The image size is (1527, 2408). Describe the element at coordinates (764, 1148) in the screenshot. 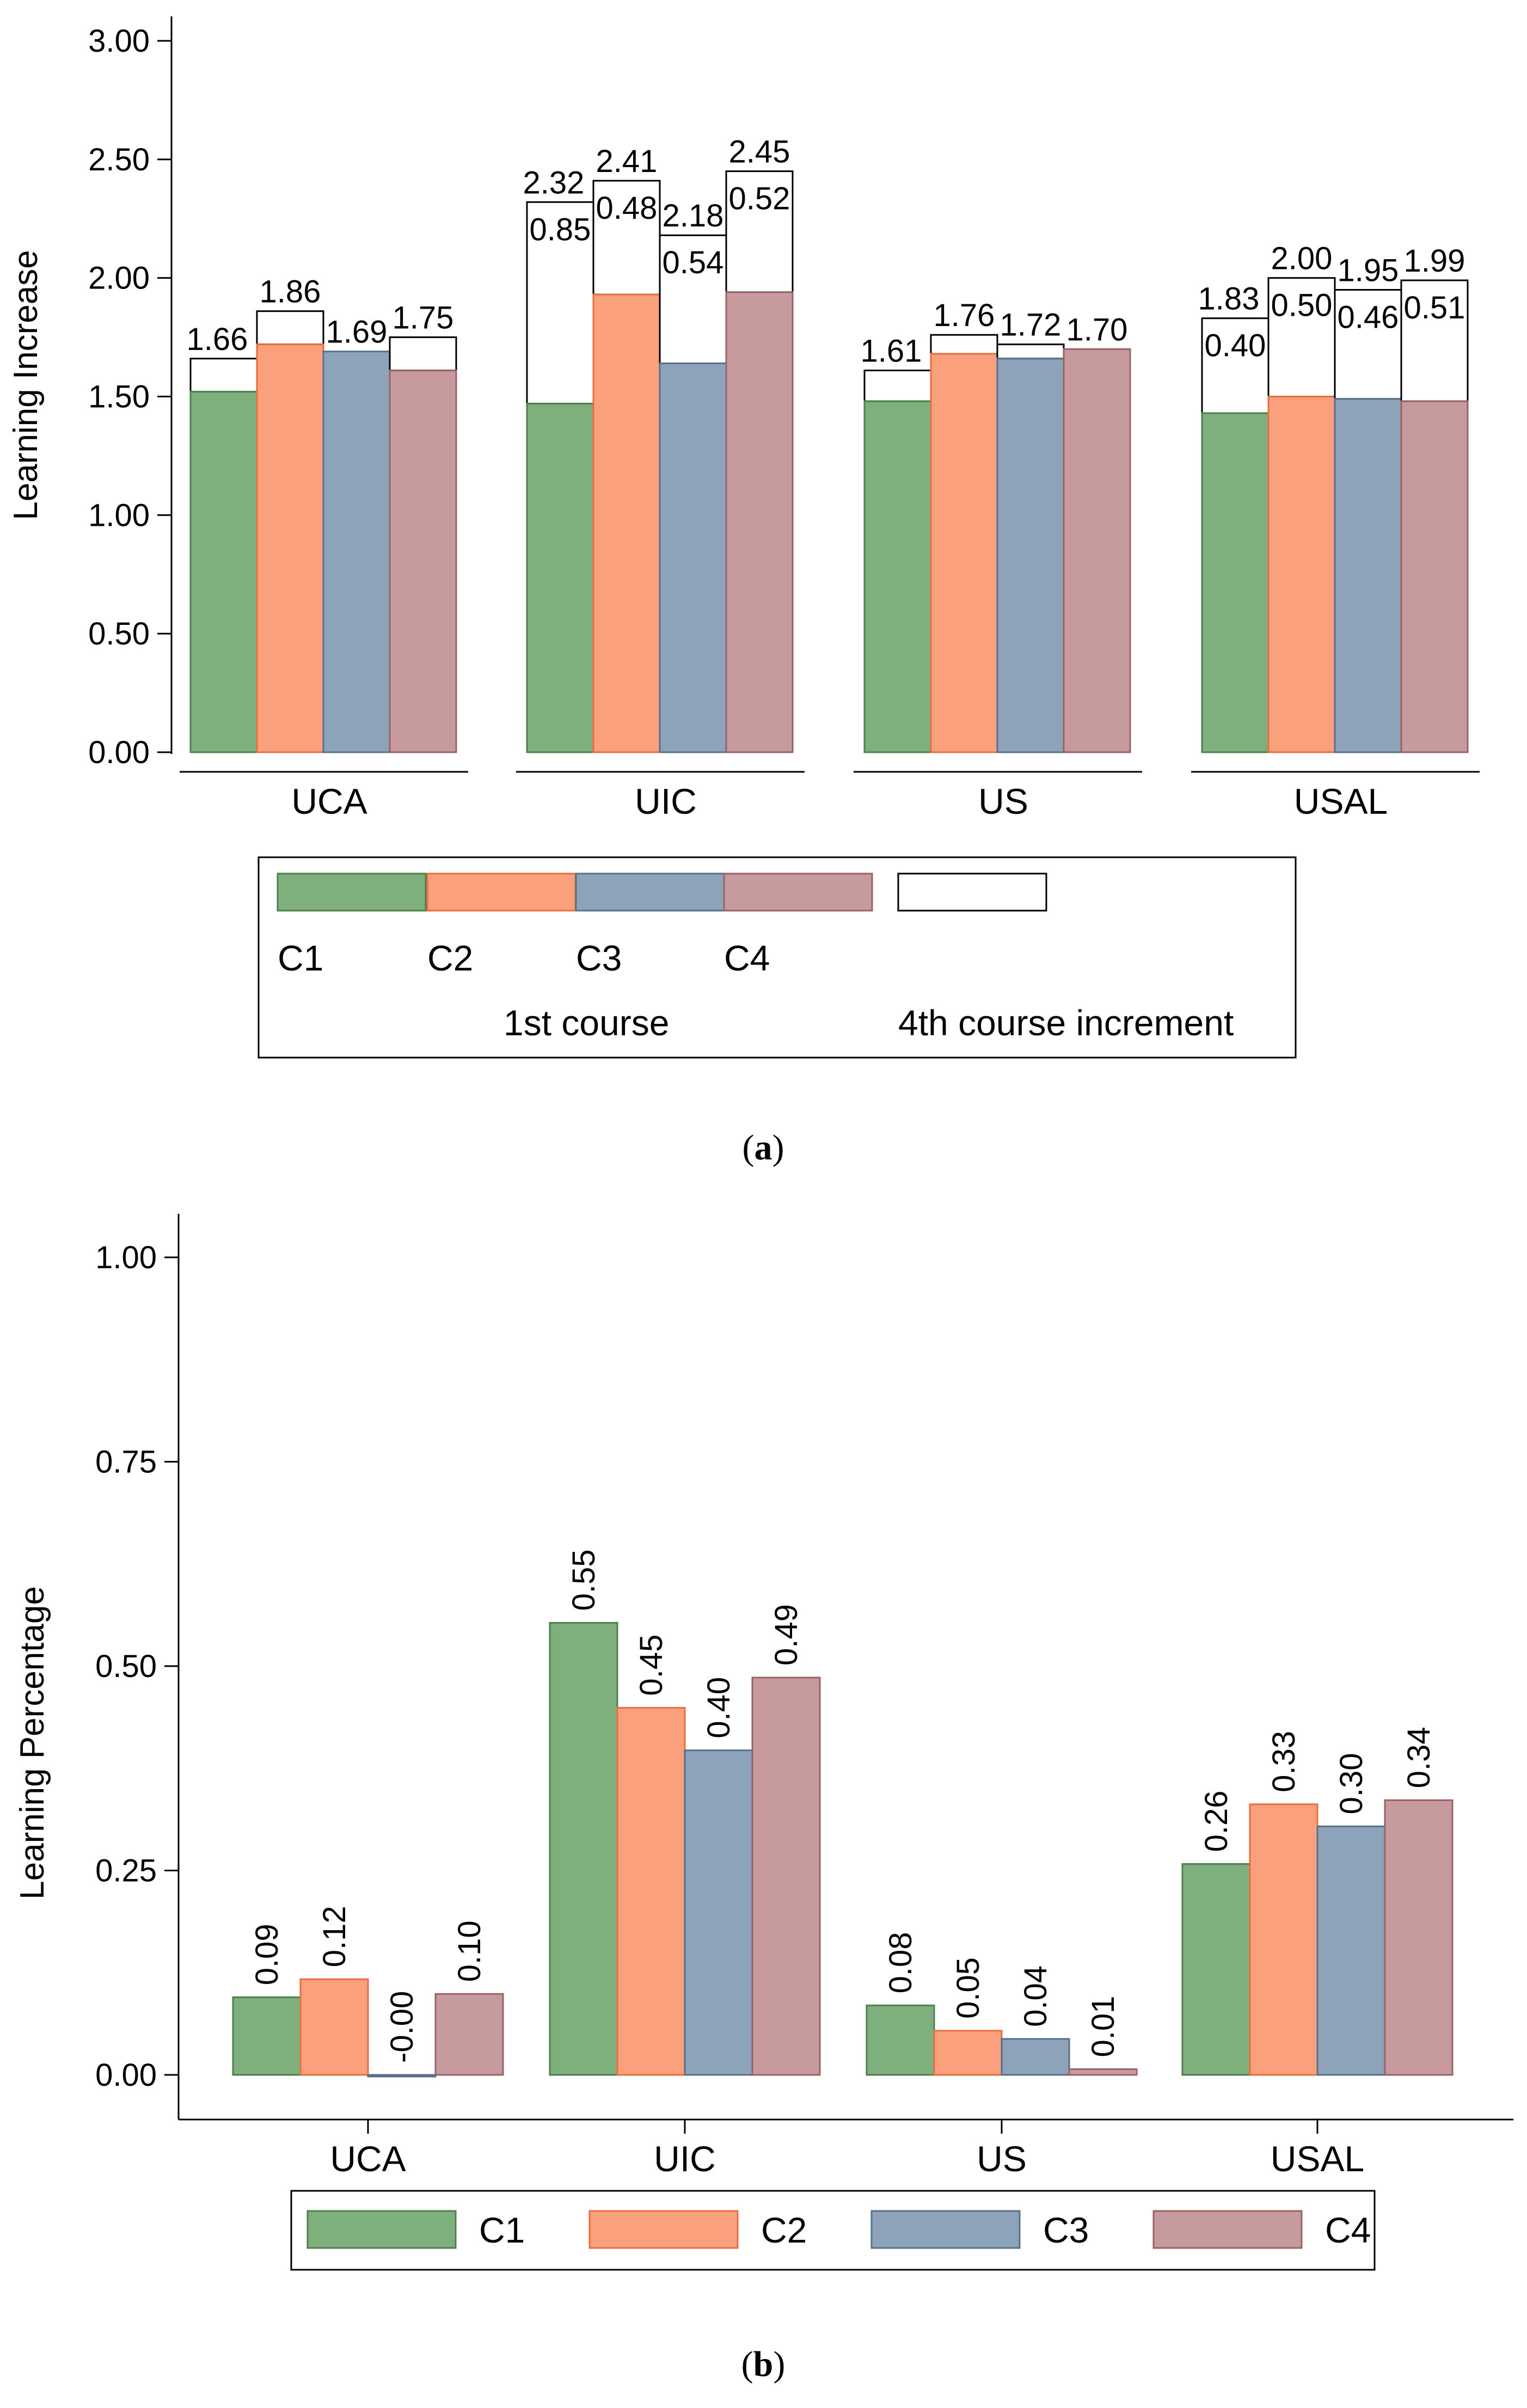

I see `caption-letter-a: a` at that location.